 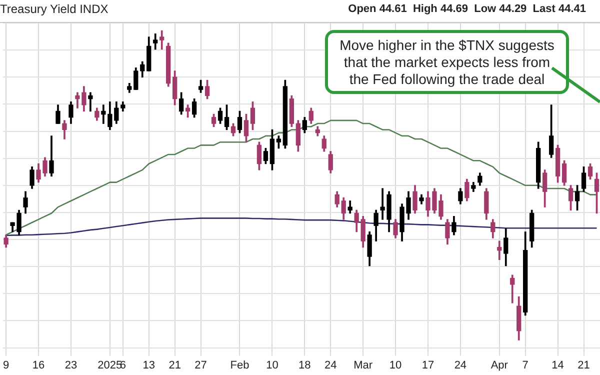 What do you see at coordinates (558, 365) in the screenshot?
I see `x-tick-label: 14` at bounding box center [558, 365].